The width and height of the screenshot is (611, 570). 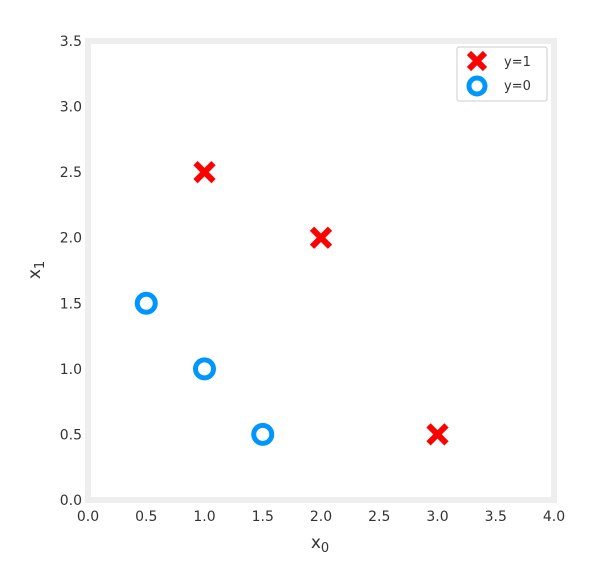 I want to click on x-tick-label: 2.0, so click(x=321, y=517).